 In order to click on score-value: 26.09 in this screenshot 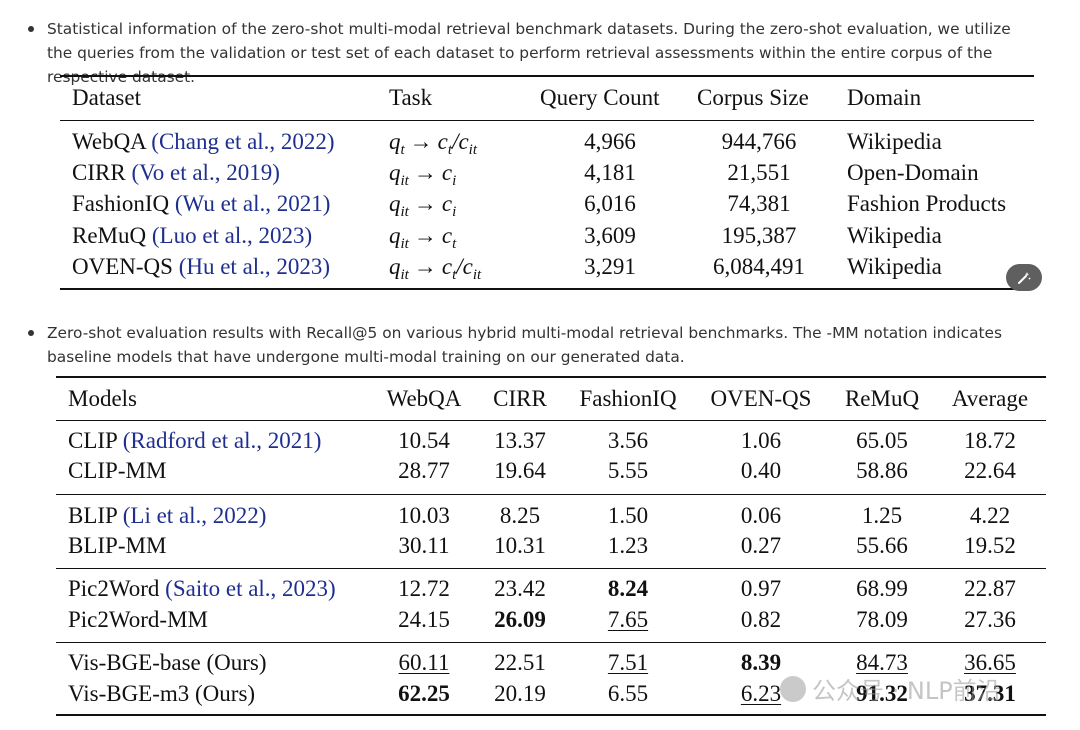, I will do `click(520, 619)`.